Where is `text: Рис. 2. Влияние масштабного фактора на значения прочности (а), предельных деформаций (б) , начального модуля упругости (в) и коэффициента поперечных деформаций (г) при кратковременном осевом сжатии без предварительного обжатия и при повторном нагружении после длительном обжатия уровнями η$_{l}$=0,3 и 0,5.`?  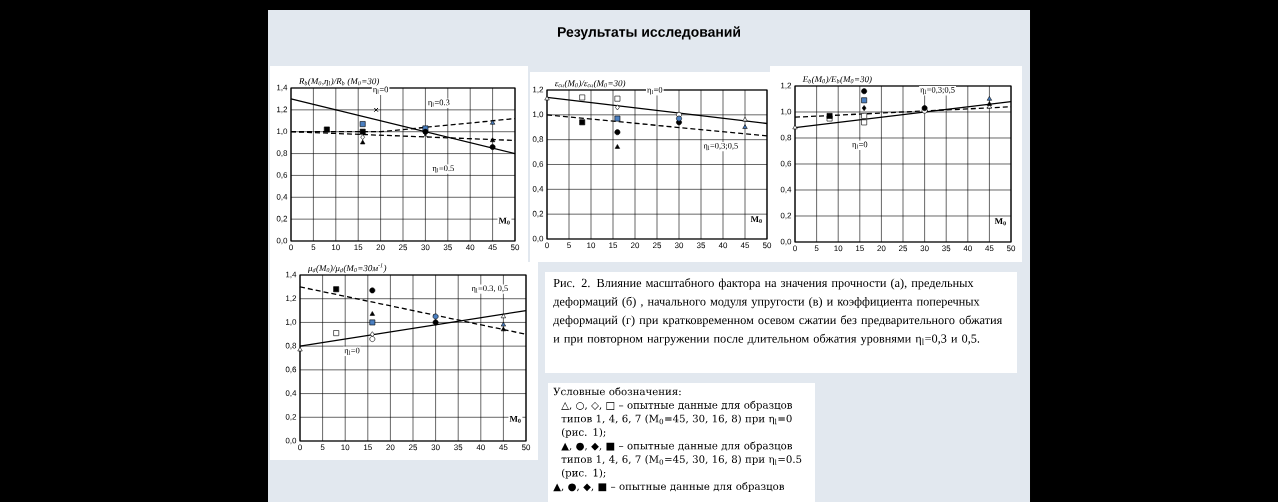
text: Рис. 2. Влияние масштабного фактора на значения прочности (а), предельных деформаций (б) , начального модуля упругости (в) и коэффициента поперечных деформаций (г) при кратковременном осевом сжатии без предварительного обжатия и при повторном нагружении после длительном обжатия уровнями η$_{l}$=0,3 и 0,5. is located at coordinates (778, 312).